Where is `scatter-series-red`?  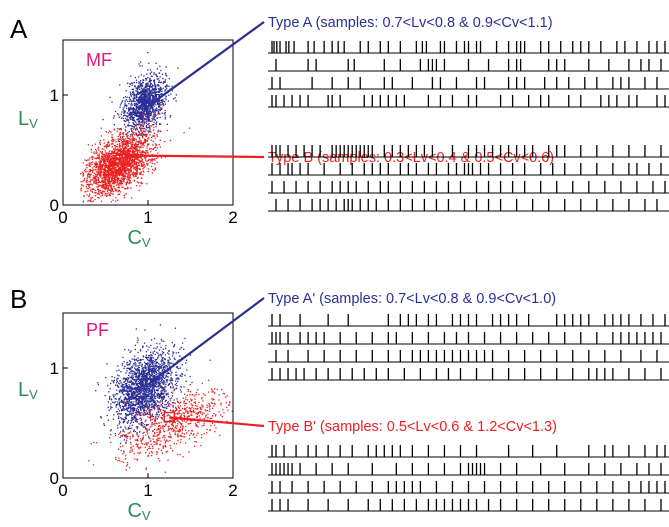
scatter-series-red is located at coordinates (135, 155).